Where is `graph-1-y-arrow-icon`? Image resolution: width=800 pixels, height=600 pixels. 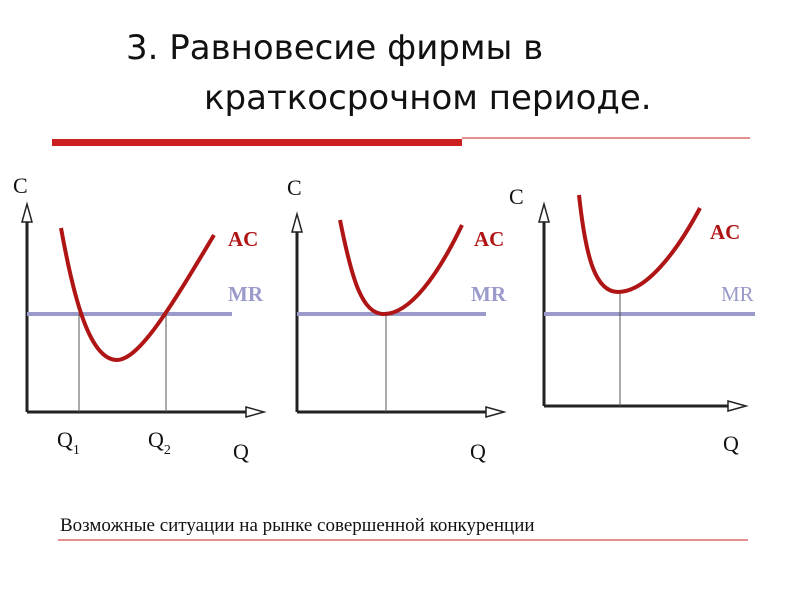 graph-1-y-arrow-icon is located at coordinates (27, 212).